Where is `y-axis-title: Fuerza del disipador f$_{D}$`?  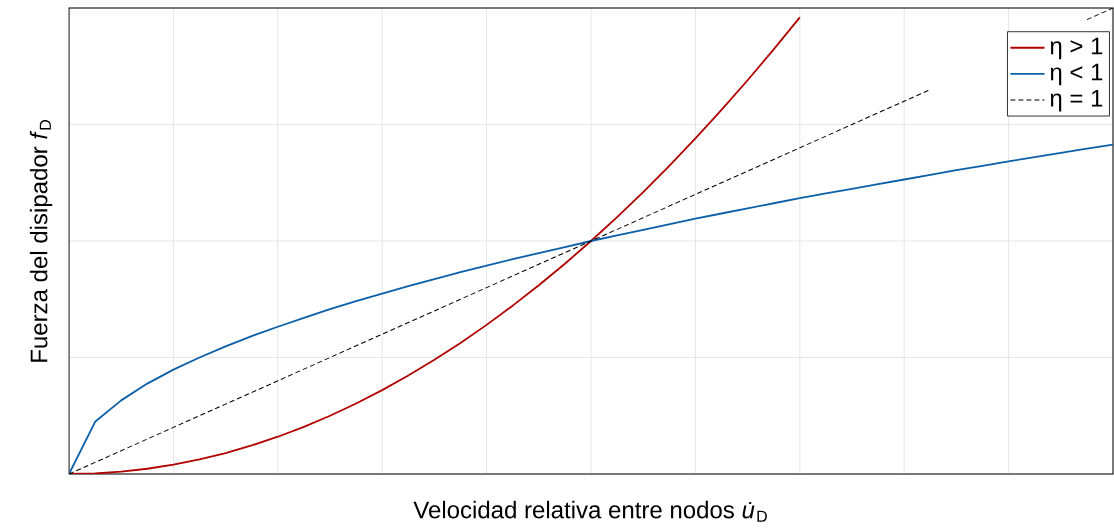
y-axis-title: Fuerza del disipador f$_{D}$ is located at coordinates (41, 241).